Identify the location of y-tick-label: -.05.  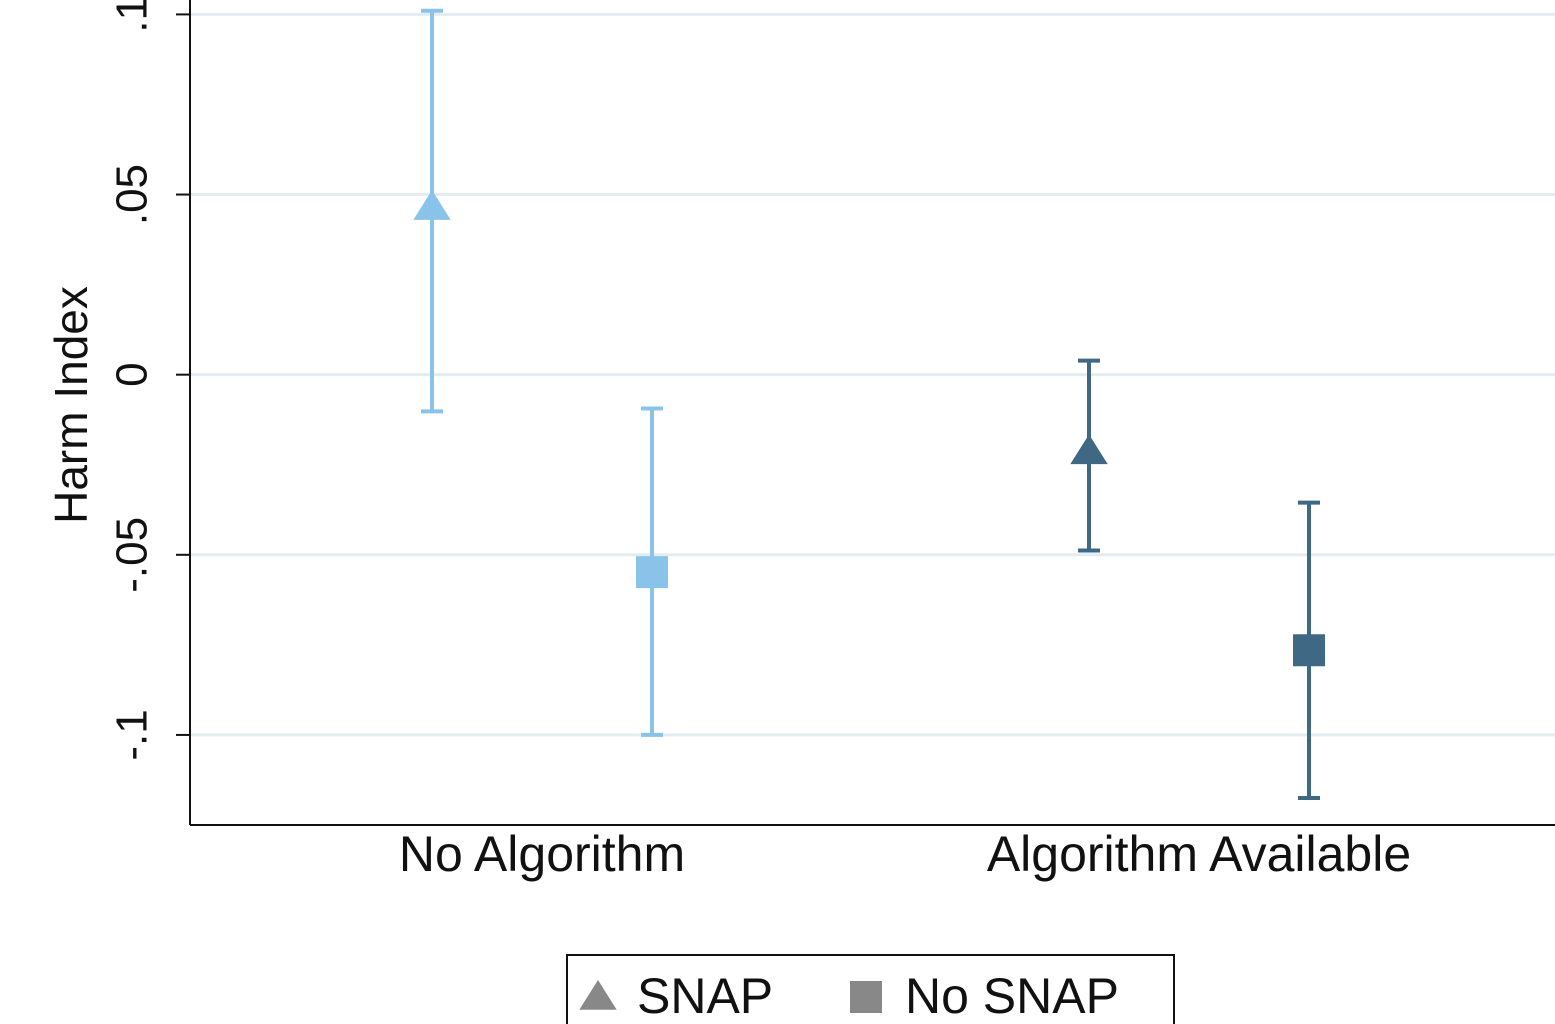
(132, 555).